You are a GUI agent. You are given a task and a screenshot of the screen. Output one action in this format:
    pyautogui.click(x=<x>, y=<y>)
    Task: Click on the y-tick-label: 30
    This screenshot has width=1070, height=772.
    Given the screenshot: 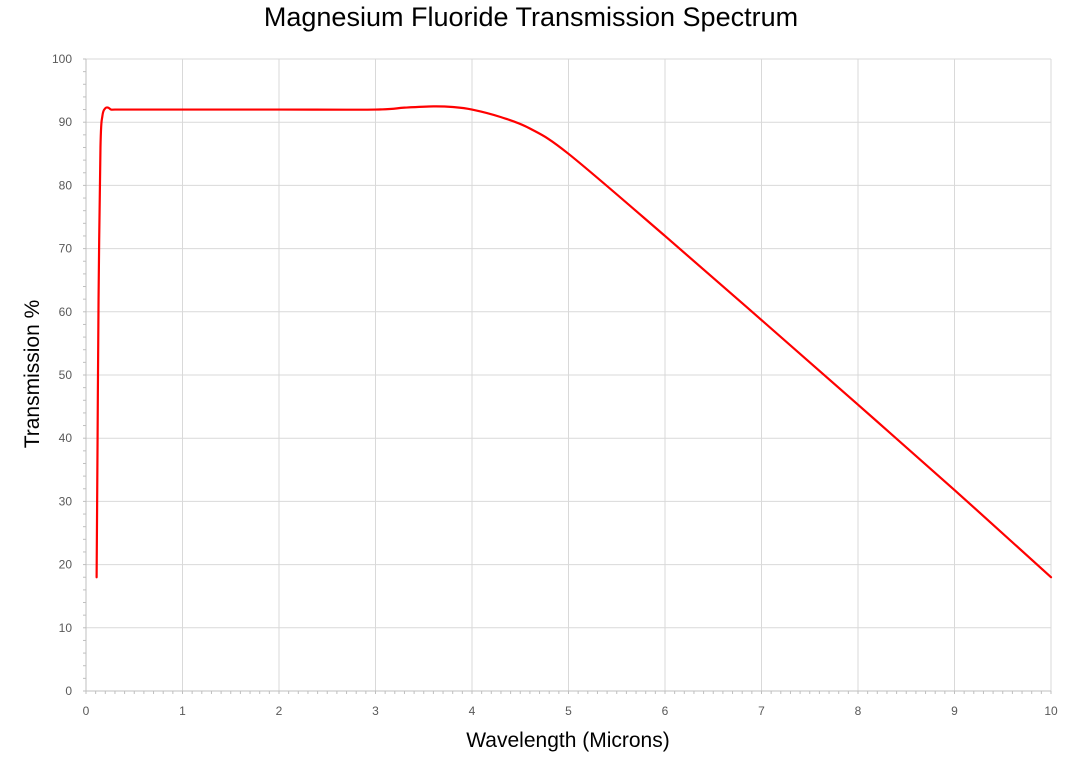 What is the action you would take?
    pyautogui.click(x=66, y=501)
    